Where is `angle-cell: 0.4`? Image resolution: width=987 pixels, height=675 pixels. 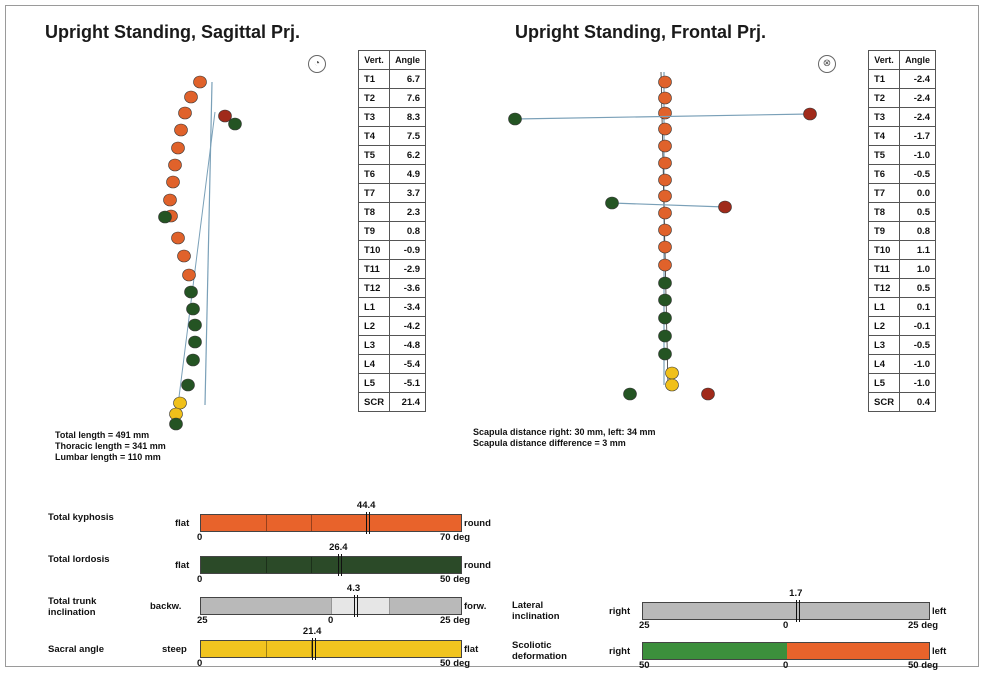 angle-cell: 0.4 is located at coordinates (918, 402).